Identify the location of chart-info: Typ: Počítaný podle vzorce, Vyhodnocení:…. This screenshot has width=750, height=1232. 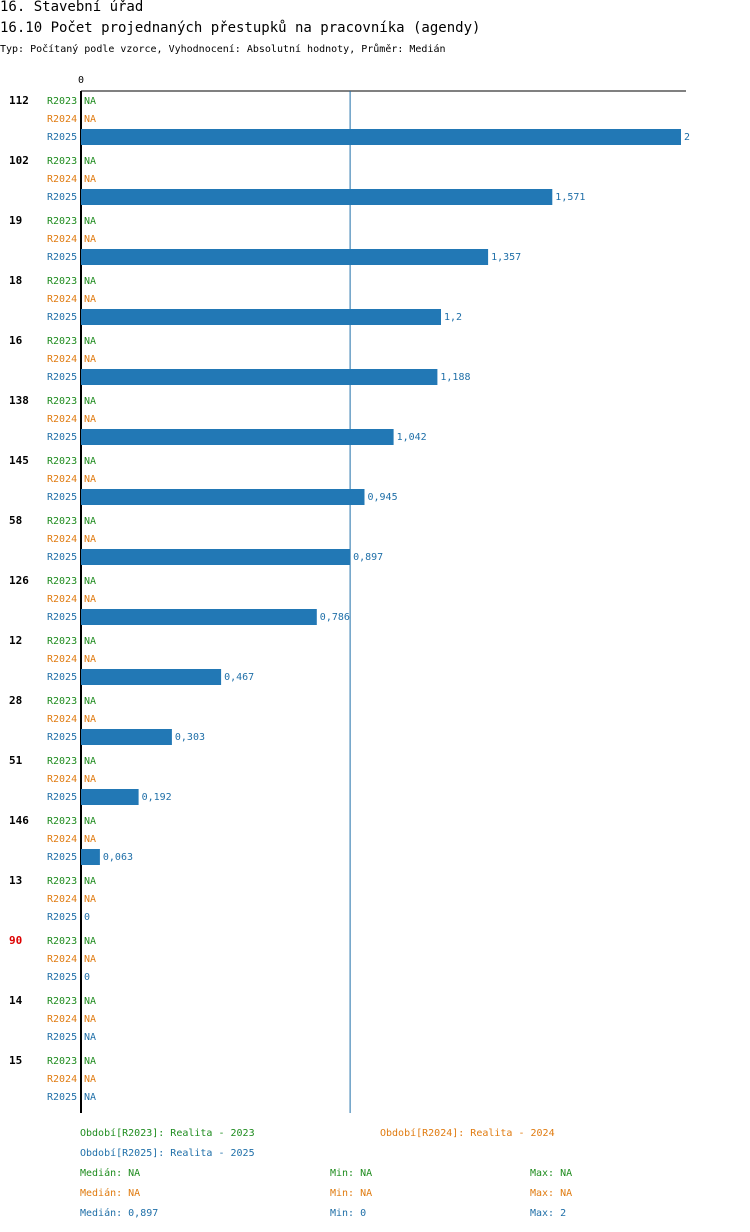
(223, 49).